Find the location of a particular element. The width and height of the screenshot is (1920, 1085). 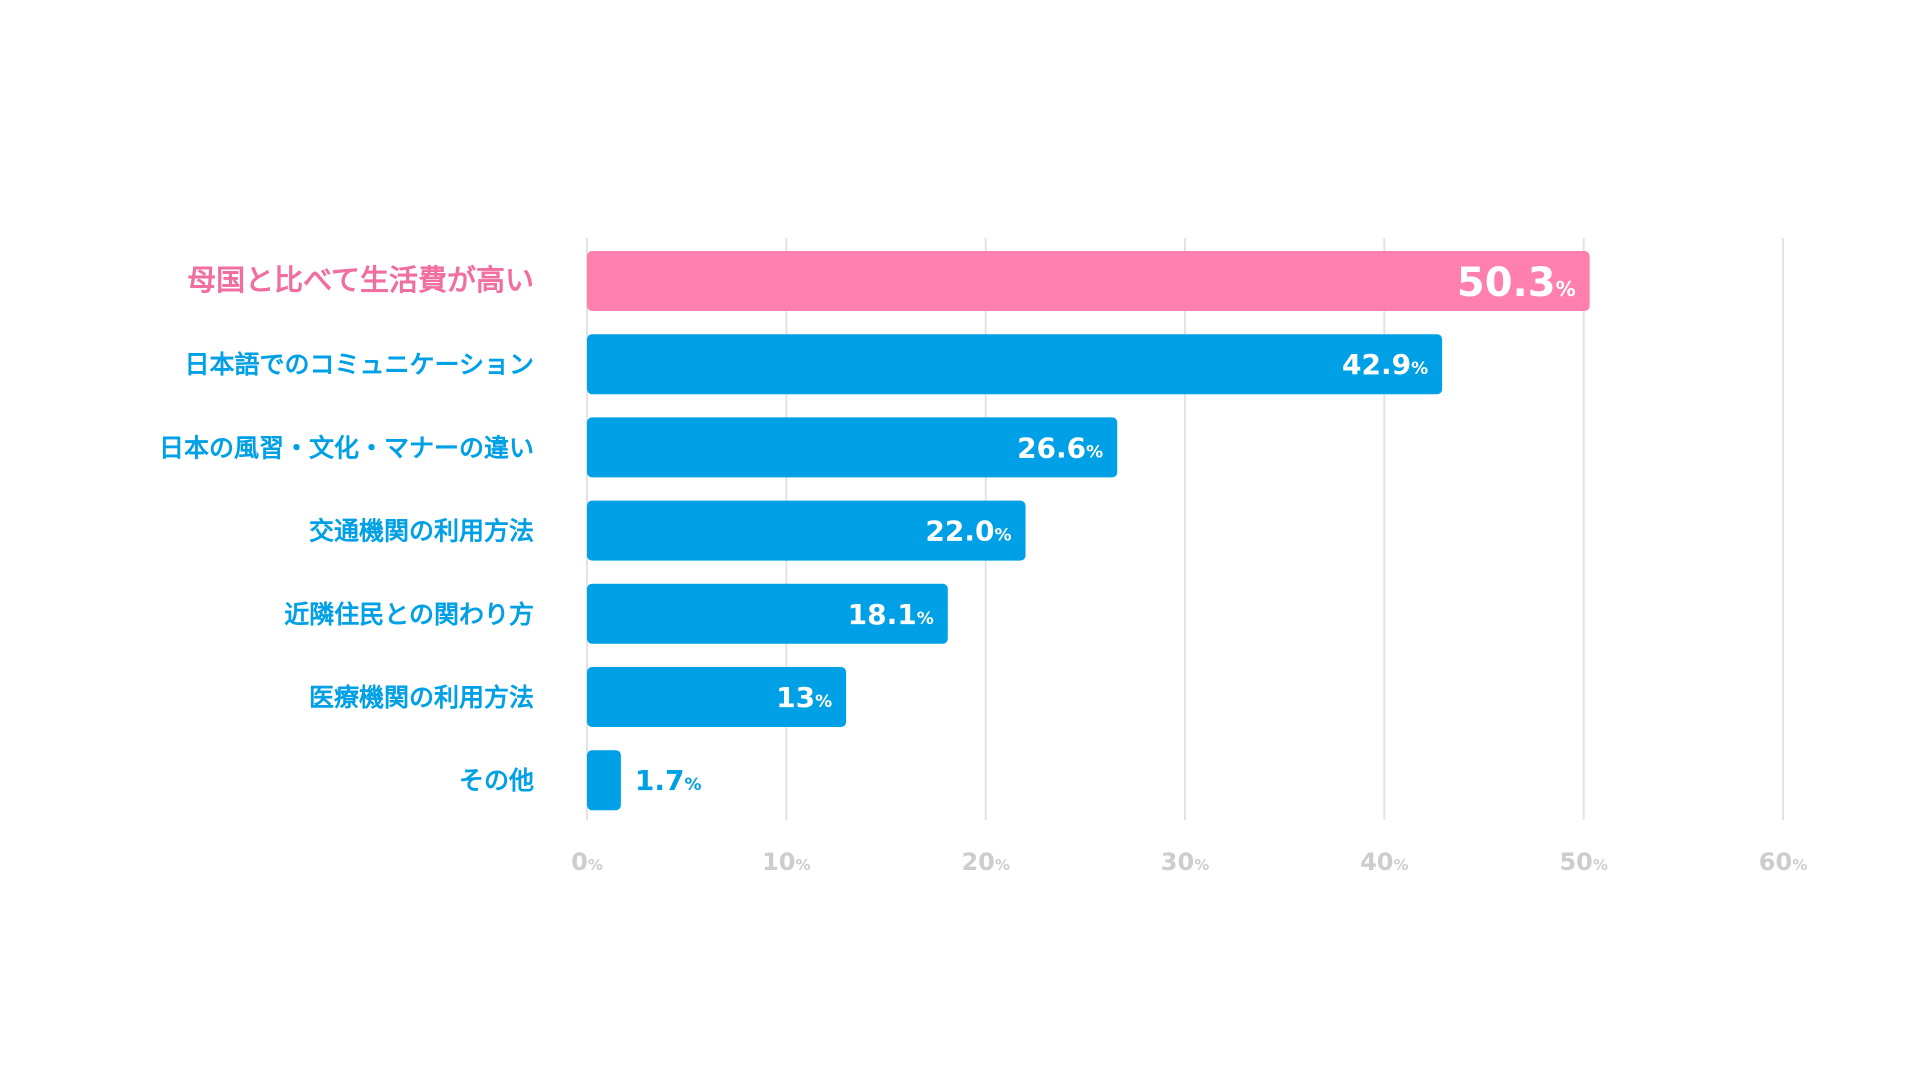

value-number: 42.9 is located at coordinates (1376, 364).